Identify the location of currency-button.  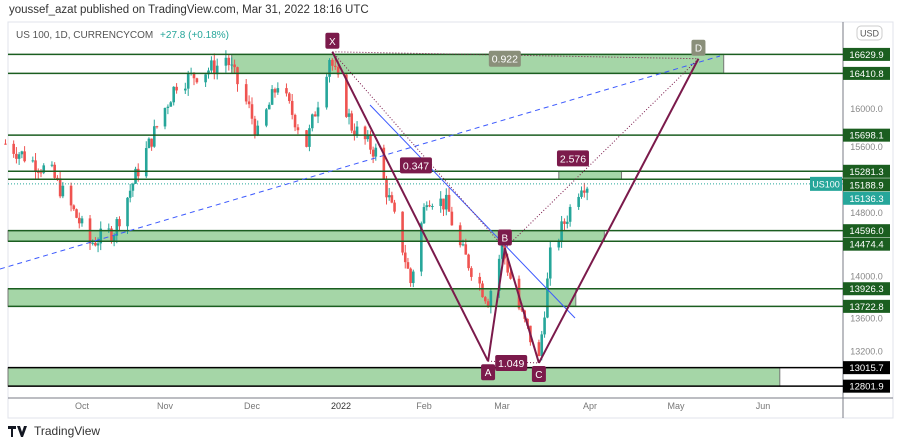
(869, 33).